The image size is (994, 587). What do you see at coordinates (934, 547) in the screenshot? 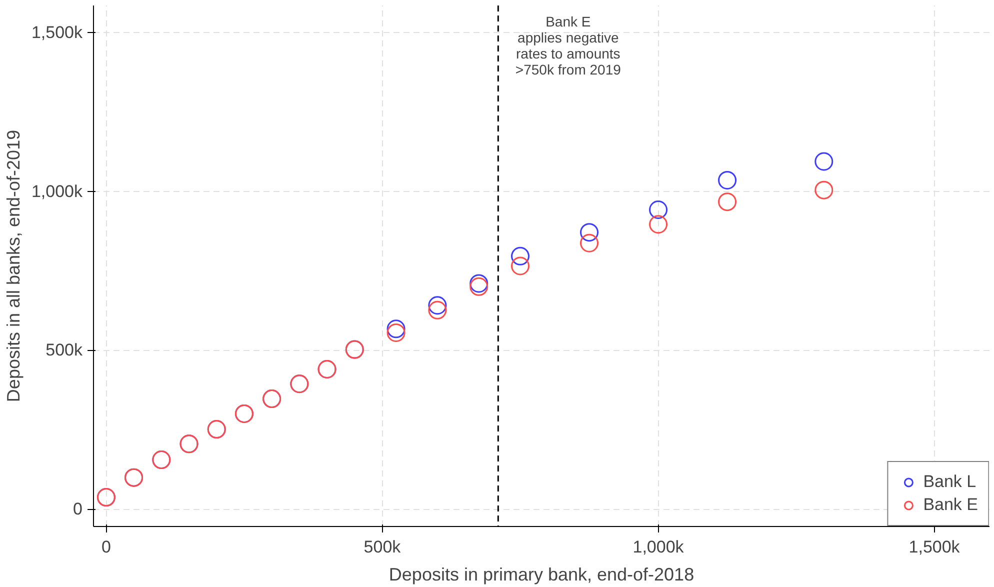
I see `x-tick-label: 1,500k` at bounding box center [934, 547].